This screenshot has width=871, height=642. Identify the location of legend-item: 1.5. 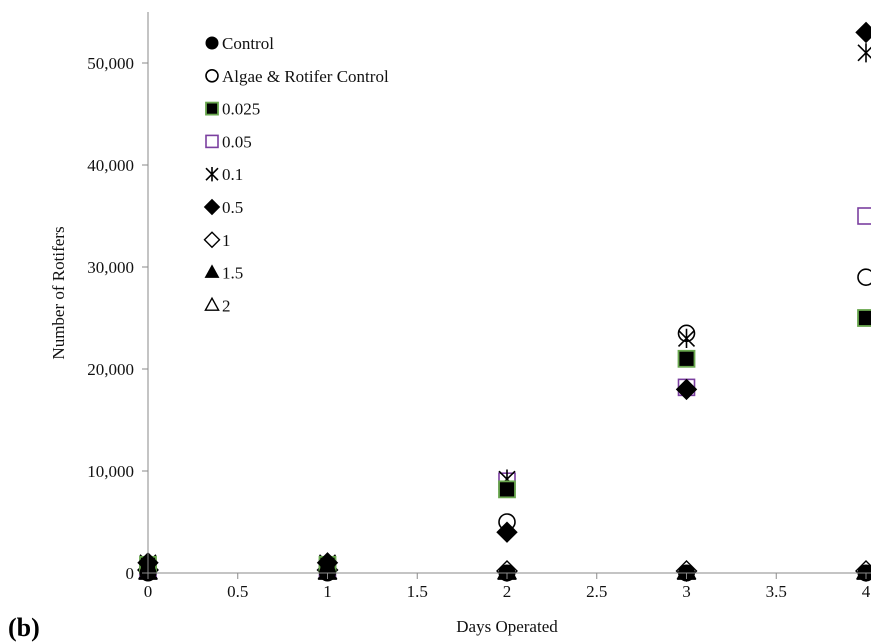
(223, 273).